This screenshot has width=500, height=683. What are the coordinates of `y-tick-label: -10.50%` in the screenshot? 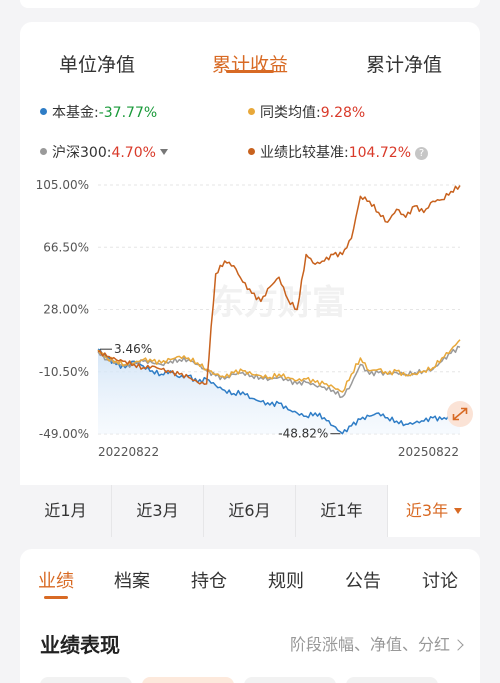 It's located at (64, 372).